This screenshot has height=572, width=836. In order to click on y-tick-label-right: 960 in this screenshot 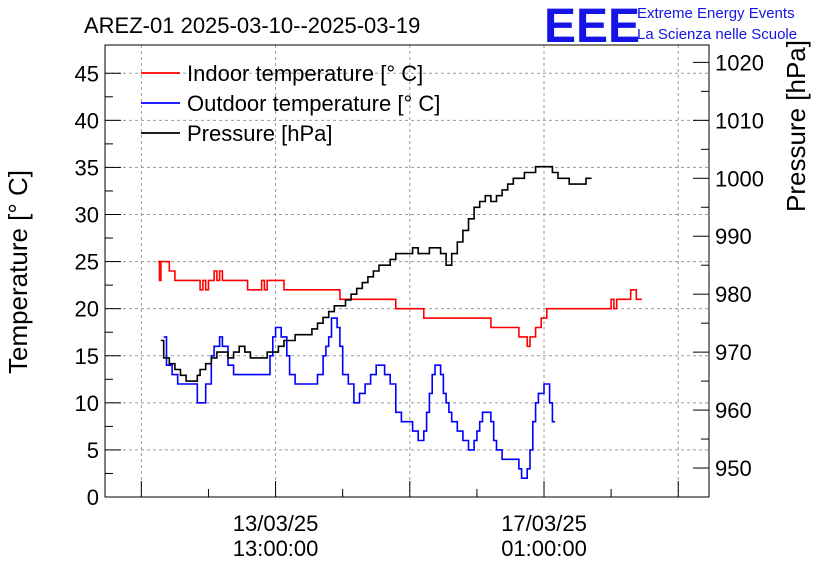, I will do `click(733, 410)`.